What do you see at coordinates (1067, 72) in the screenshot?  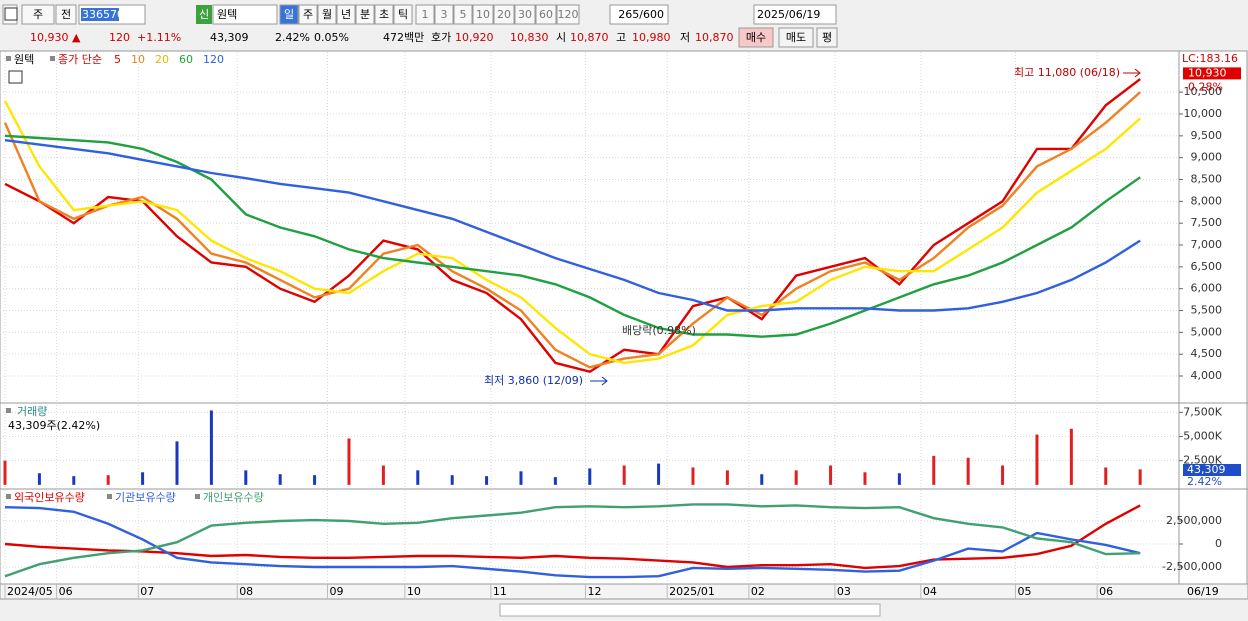 I see `high-annotation: 최고 11,080 (06/18)` at bounding box center [1067, 72].